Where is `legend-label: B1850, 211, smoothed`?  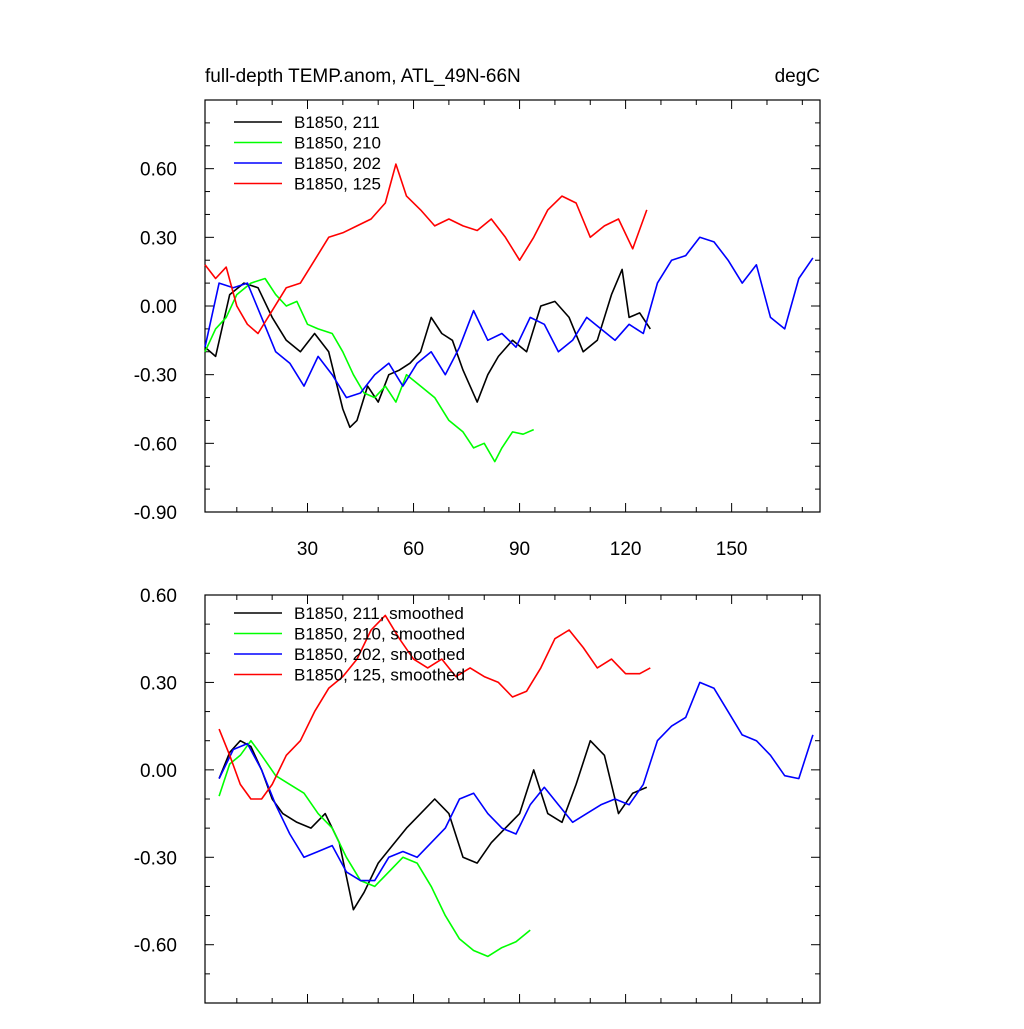 legend-label: B1850, 211, smoothed is located at coordinates (379, 613).